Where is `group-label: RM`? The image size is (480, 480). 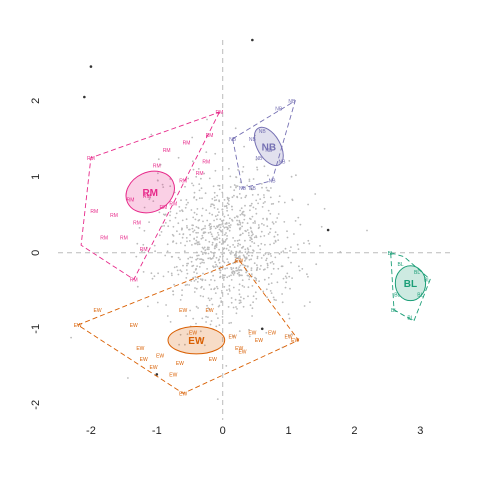
group-label: RM is located at coordinates (150, 193).